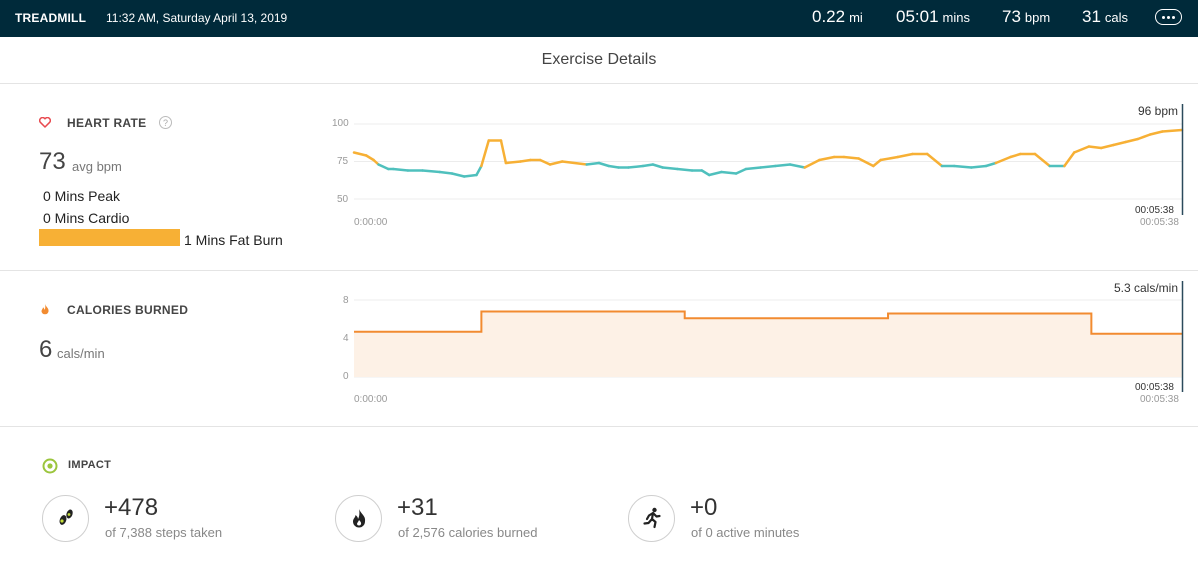  Describe the element at coordinates (1154, 210) in the screenshot. I see `hr-cursor-time: 00:05:38` at that location.